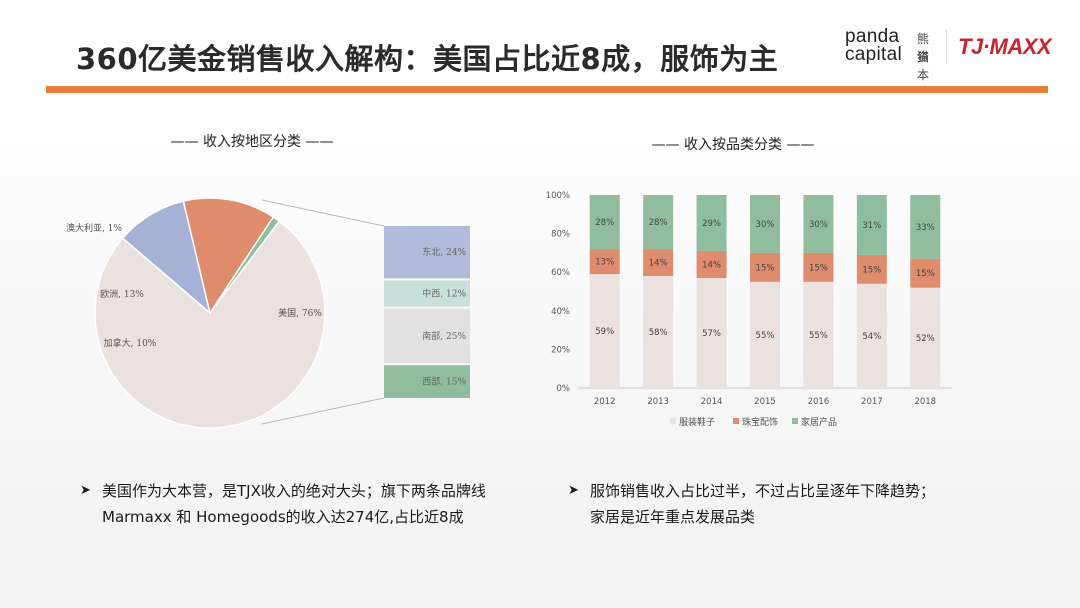 The image size is (1080, 608). I want to click on panda-logo-zh: 熊猫, so click(923, 48).